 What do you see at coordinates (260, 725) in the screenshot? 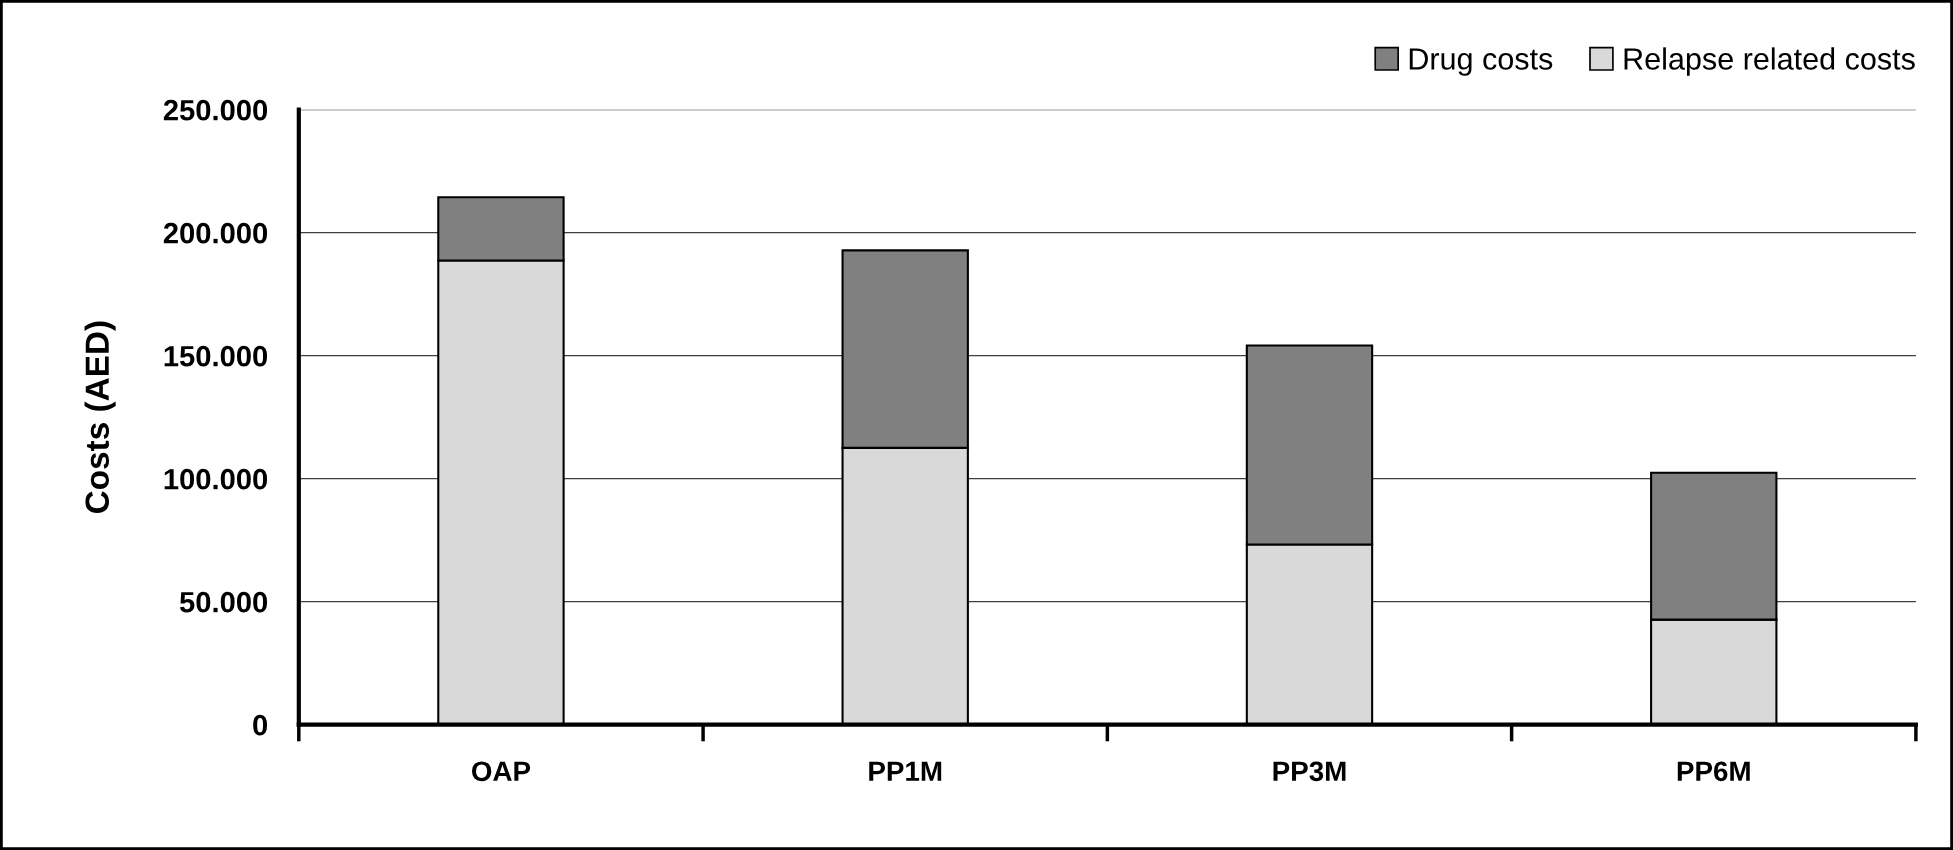
I see `y-tick-label: 0` at bounding box center [260, 725].